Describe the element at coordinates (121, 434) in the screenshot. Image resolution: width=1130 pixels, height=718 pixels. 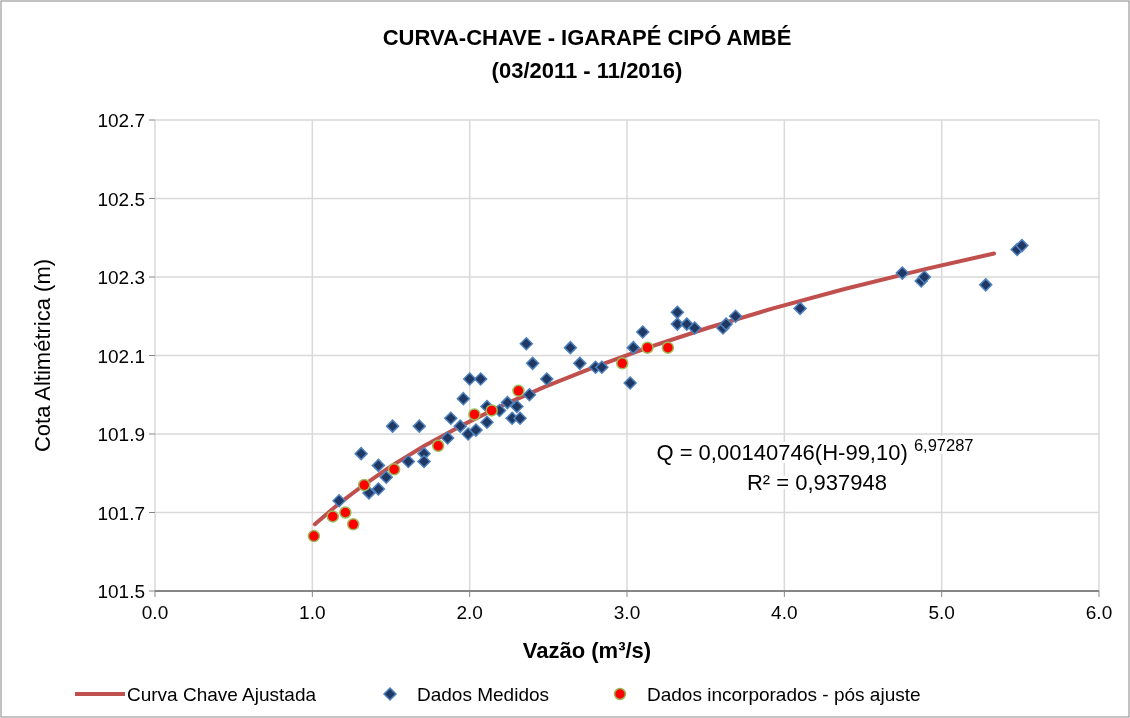
I see `y-tick-label: 101.9` at that location.